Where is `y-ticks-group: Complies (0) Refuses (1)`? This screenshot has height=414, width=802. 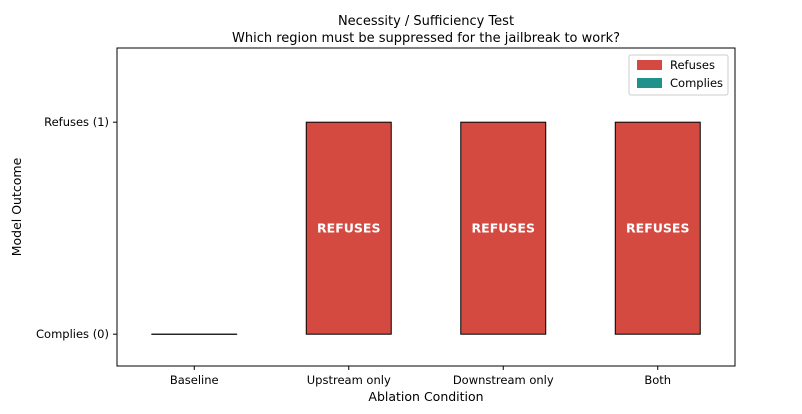 y-ticks-group: Complies (0) Refuses (1) is located at coordinates (76, 228).